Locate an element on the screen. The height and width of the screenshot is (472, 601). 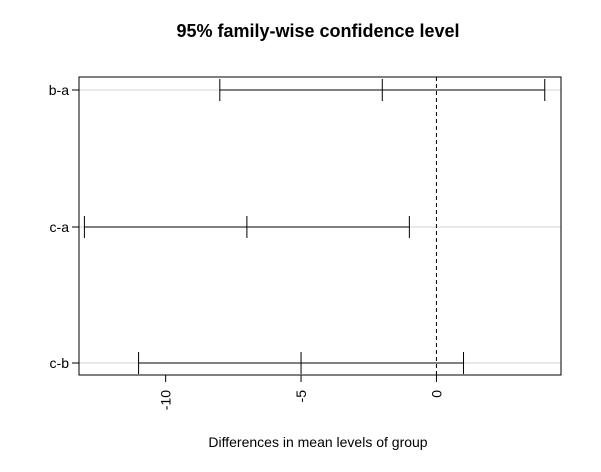
y-tick-label-c-b: c-b is located at coordinates (60, 363).